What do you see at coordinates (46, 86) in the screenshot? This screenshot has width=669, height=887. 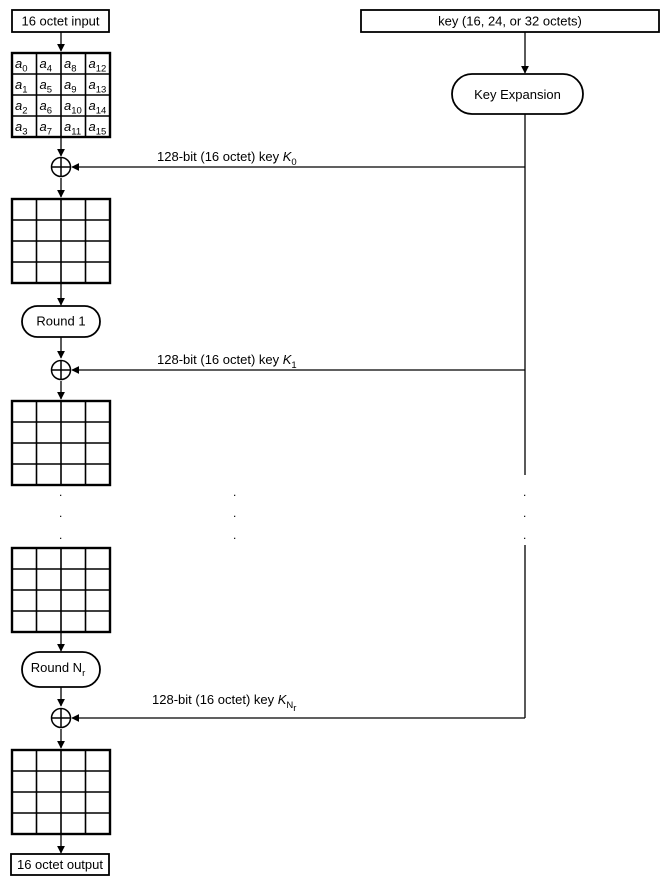 I see `state-cell-label: a5` at bounding box center [46, 86].